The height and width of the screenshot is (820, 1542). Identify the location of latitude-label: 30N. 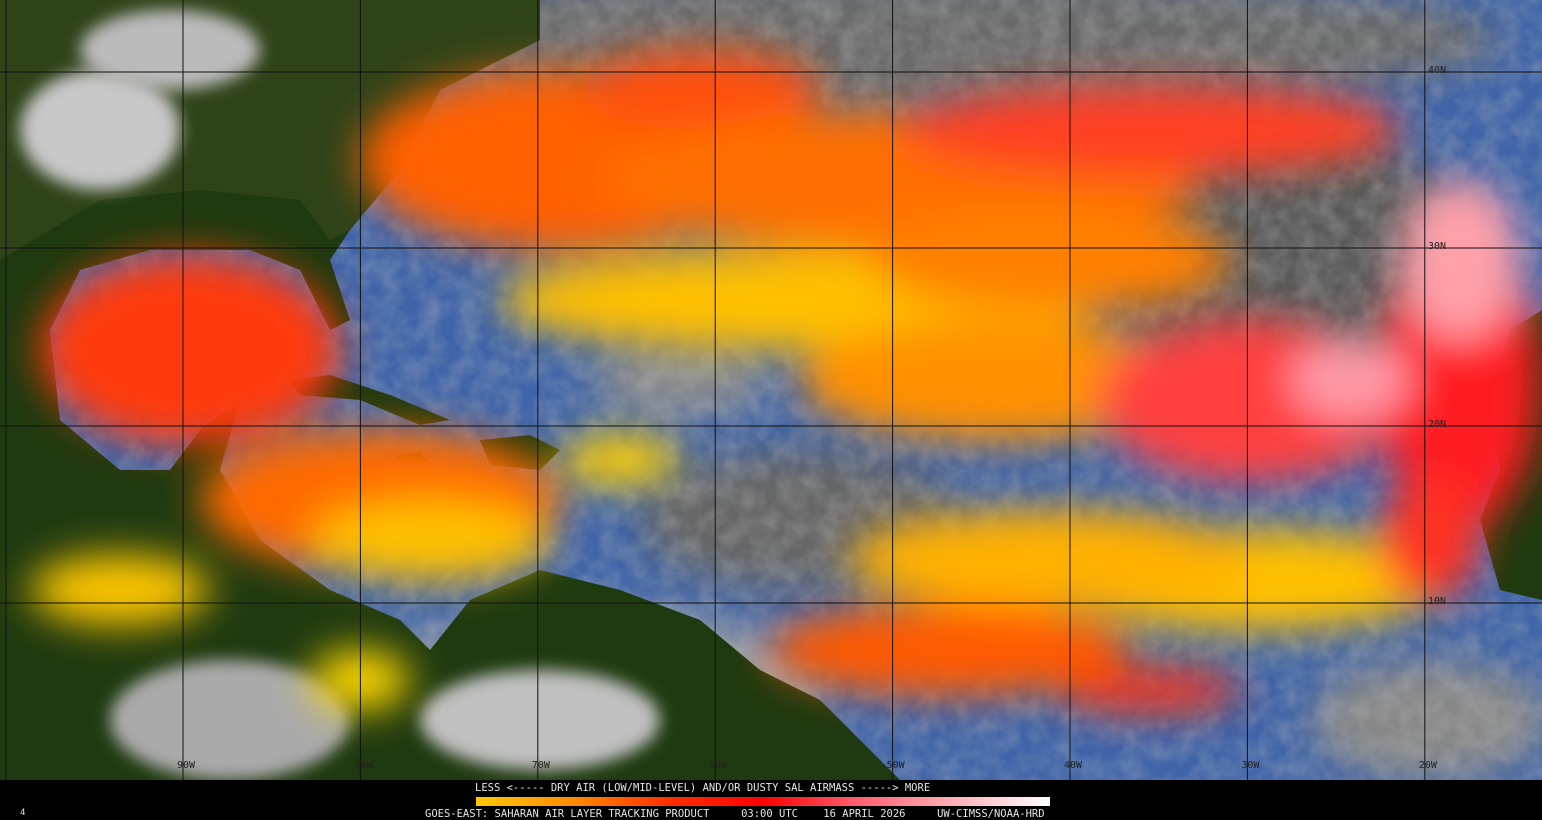
(1437, 246).